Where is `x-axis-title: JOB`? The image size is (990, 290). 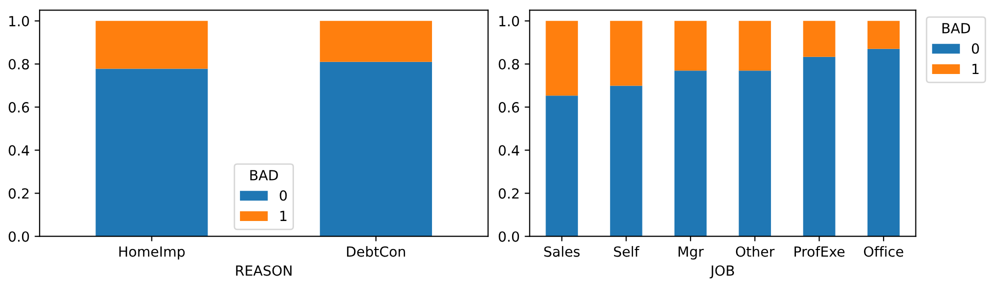 x-axis-title: JOB is located at coordinates (722, 271).